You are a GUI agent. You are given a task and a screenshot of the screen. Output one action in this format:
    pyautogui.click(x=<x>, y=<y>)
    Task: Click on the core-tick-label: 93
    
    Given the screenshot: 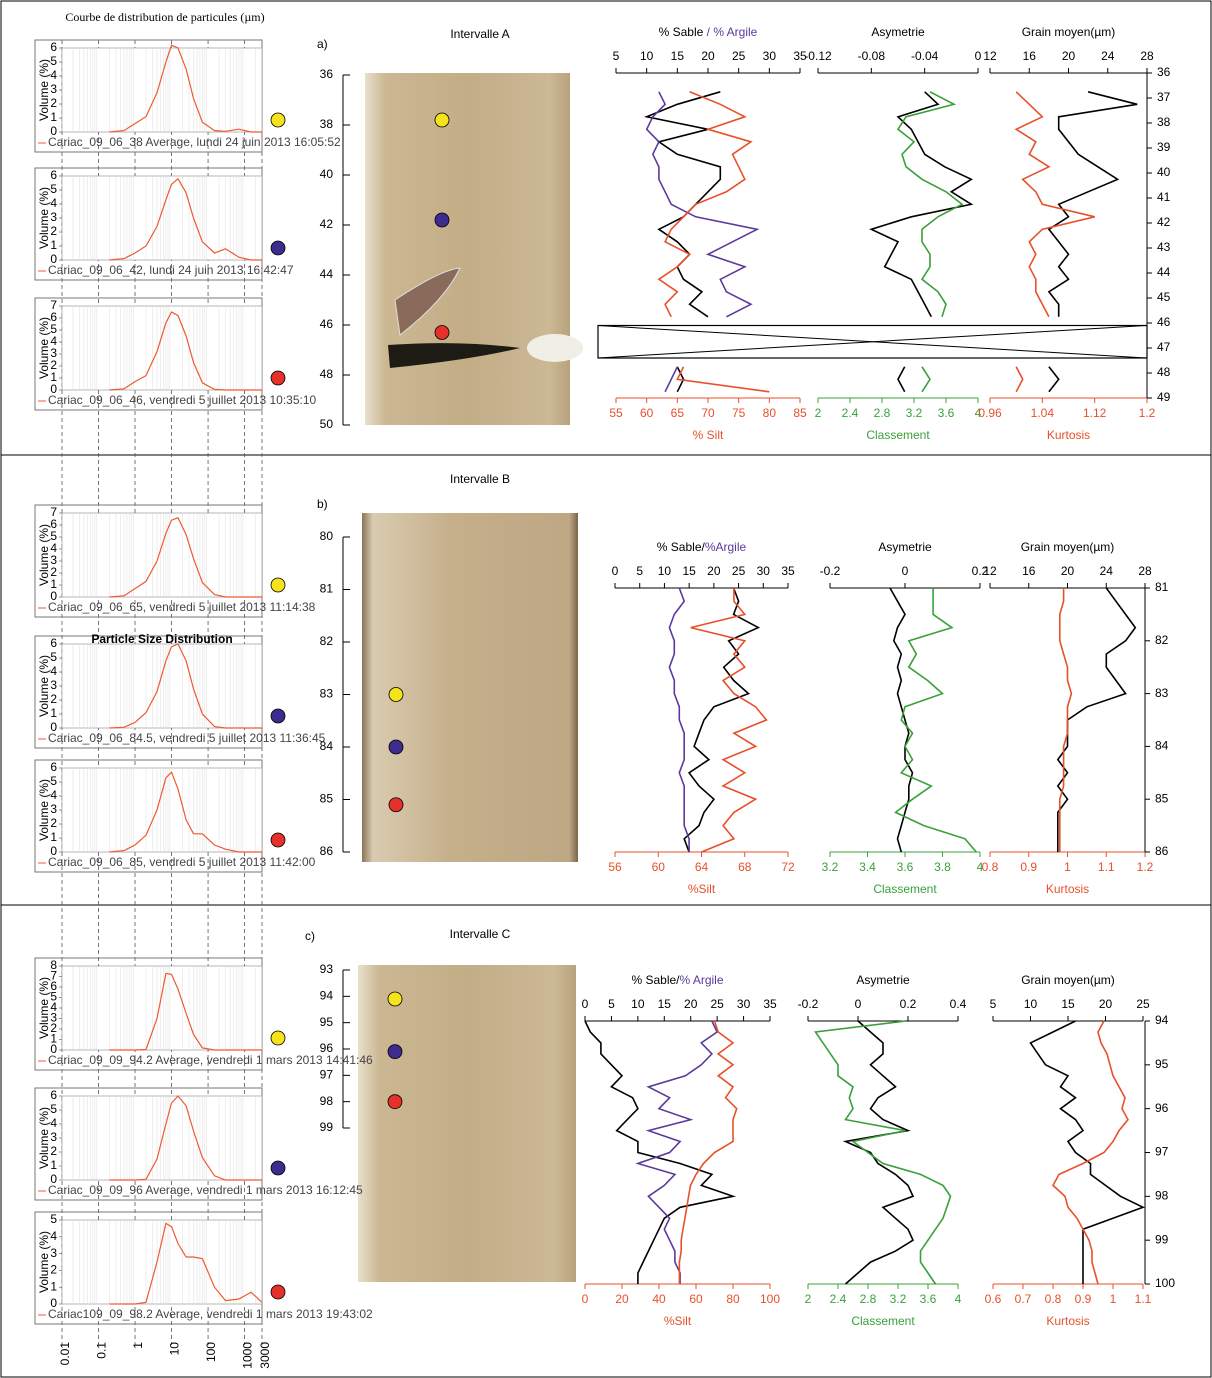 What is the action you would take?
    pyautogui.click(x=327, y=969)
    